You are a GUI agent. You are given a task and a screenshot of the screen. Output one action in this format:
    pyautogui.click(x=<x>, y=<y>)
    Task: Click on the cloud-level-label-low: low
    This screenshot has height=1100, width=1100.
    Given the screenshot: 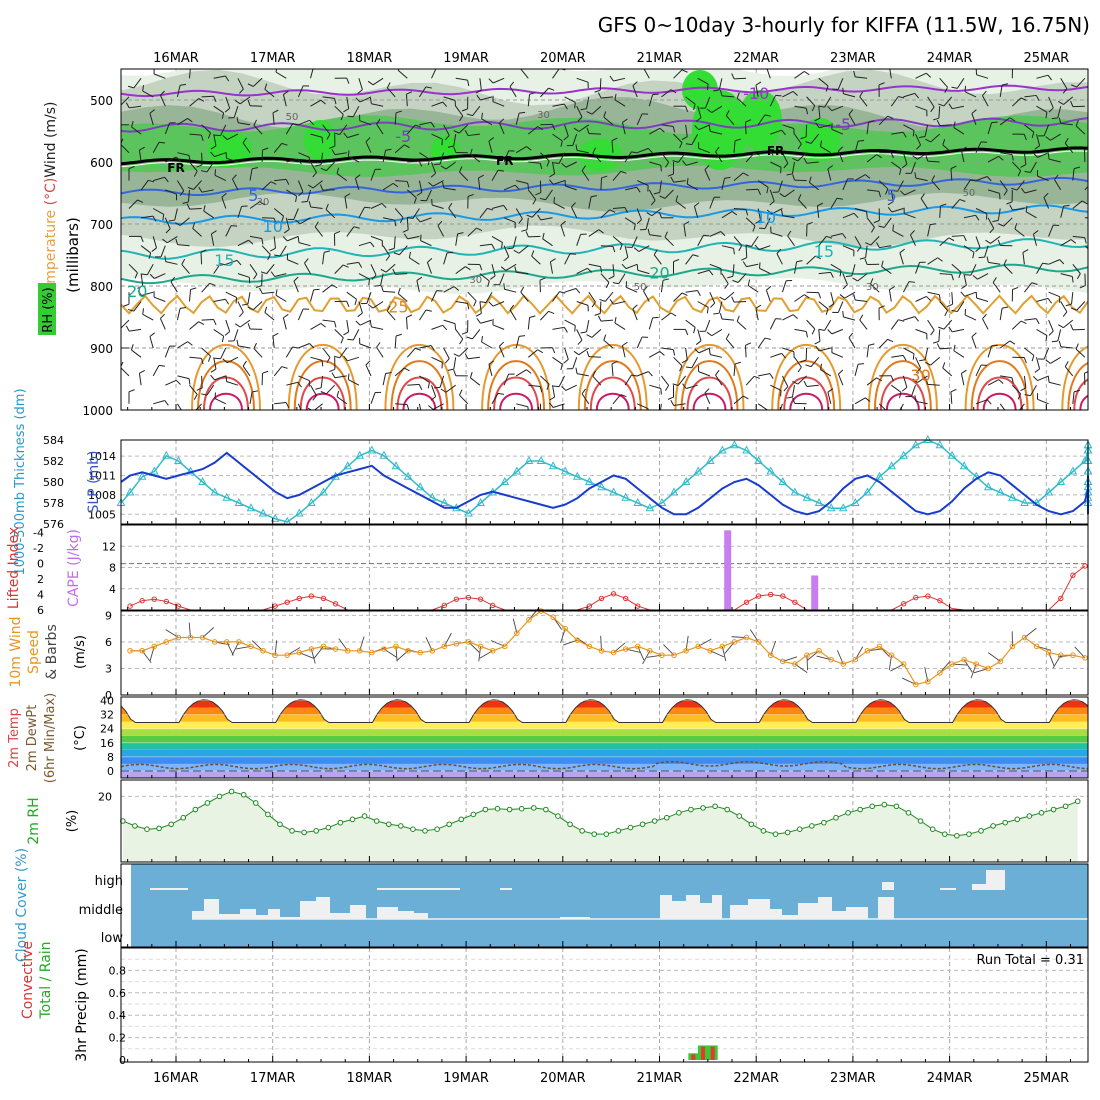 What is the action you would take?
    pyautogui.click(x=112, y=938)
    